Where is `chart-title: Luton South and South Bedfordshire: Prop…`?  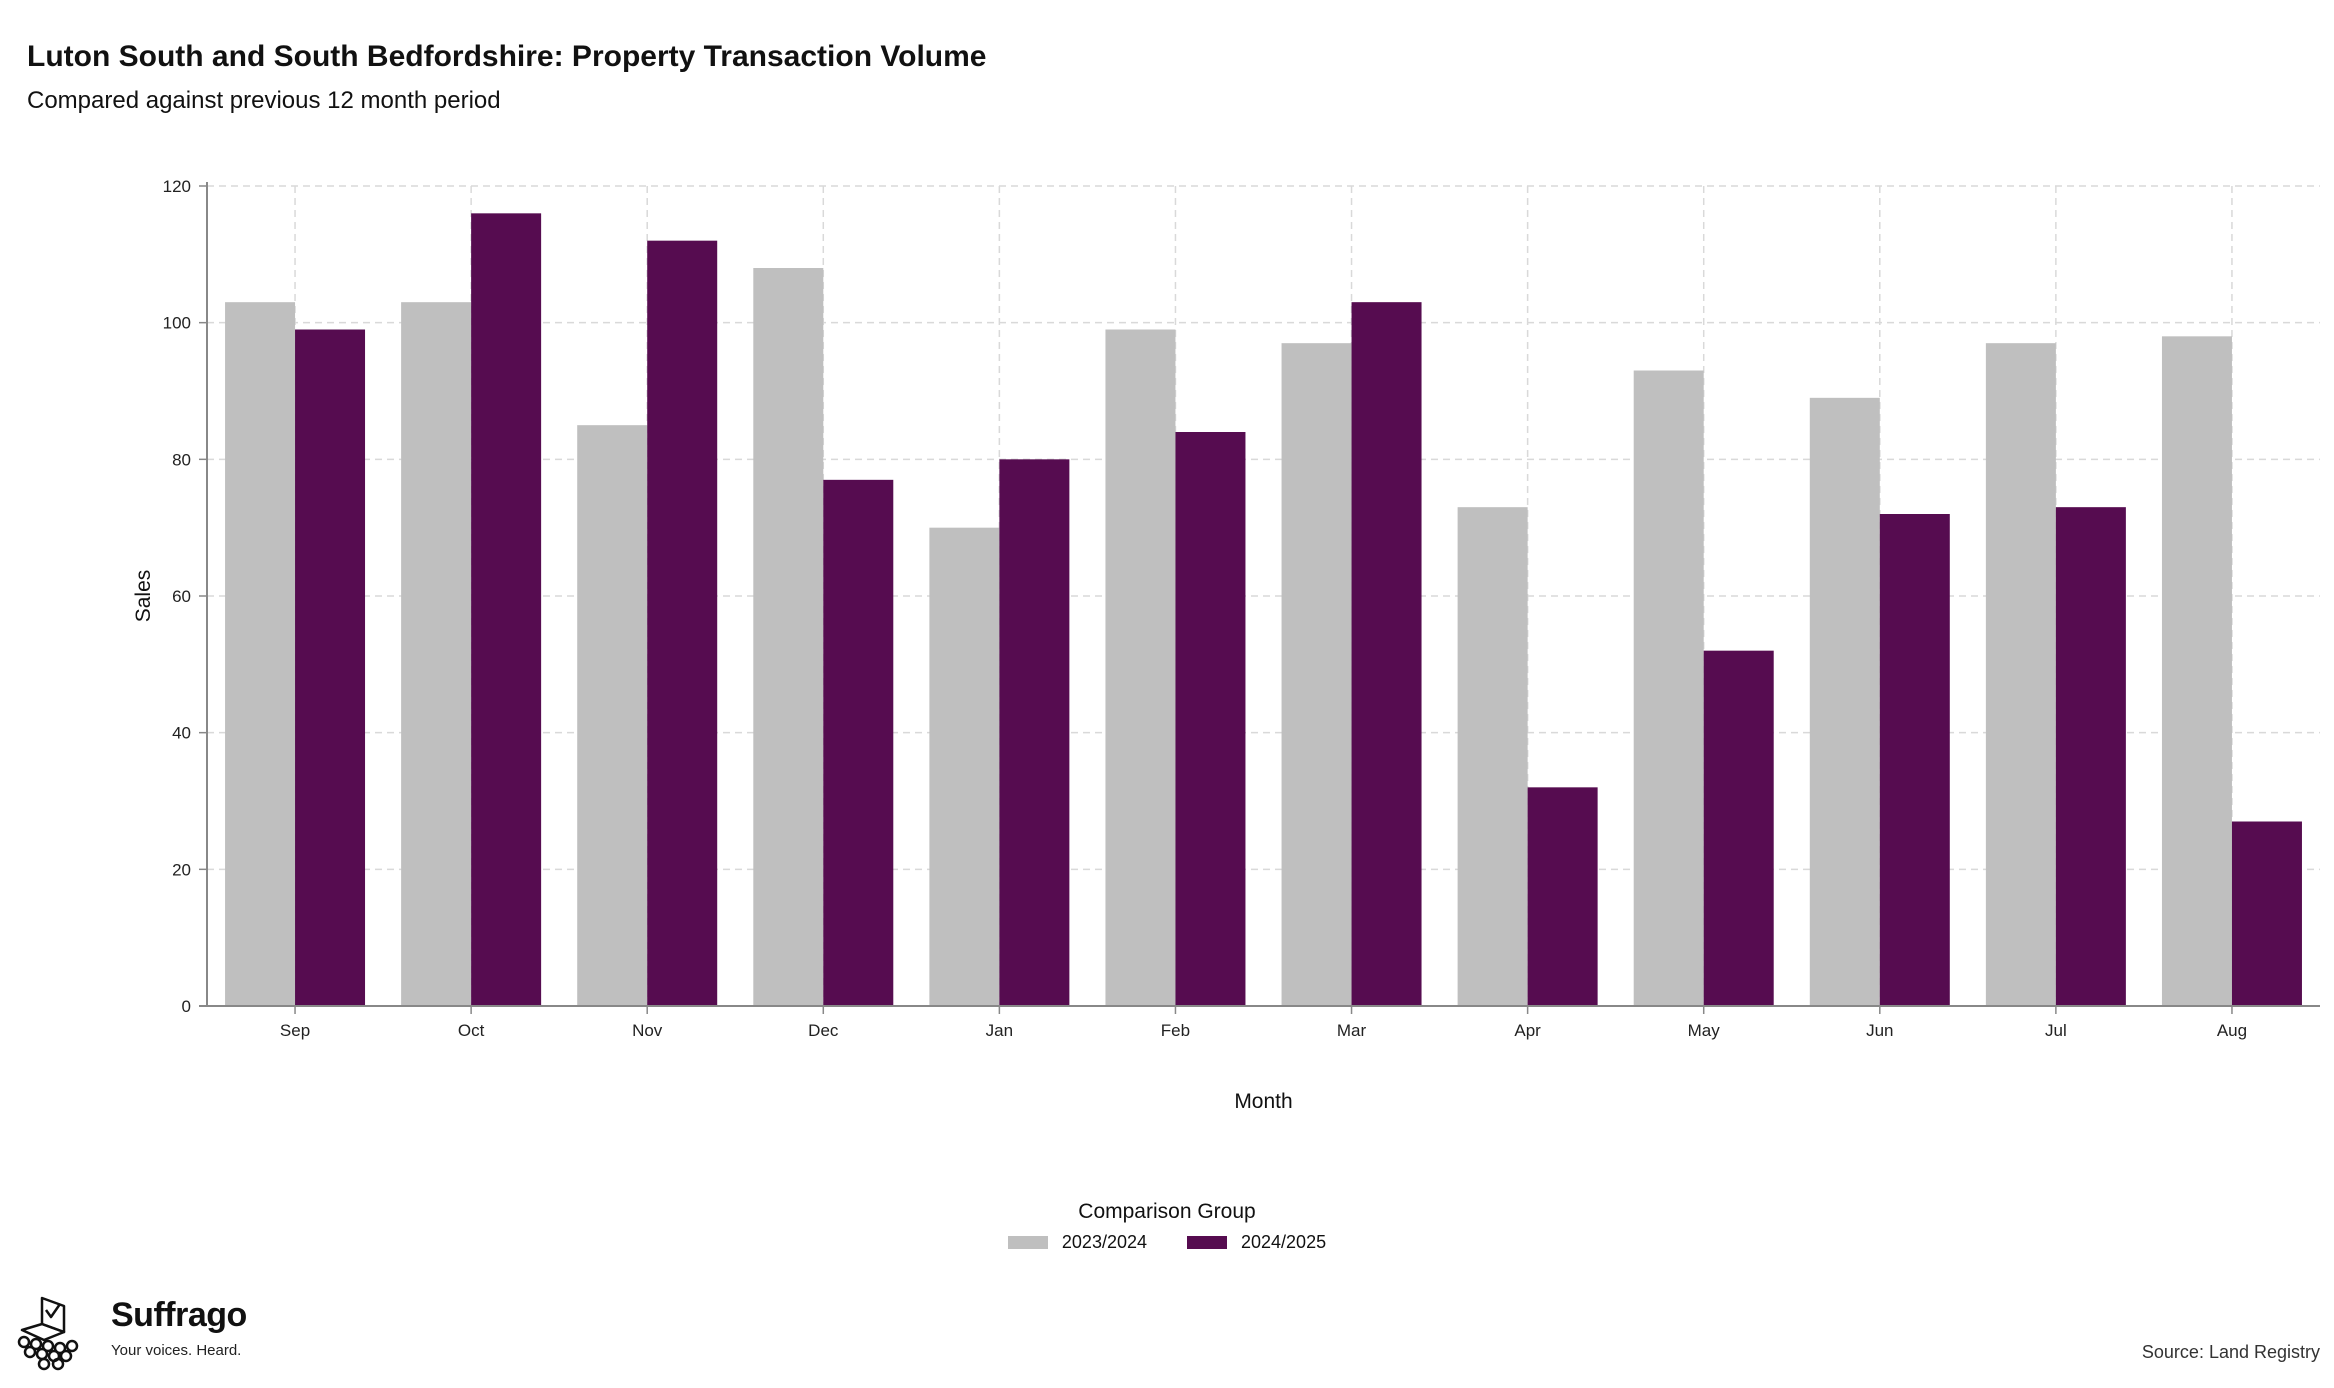
chart-title: Luton South and South Bedfordshire: Prop… is located at coordinates (507, 56).